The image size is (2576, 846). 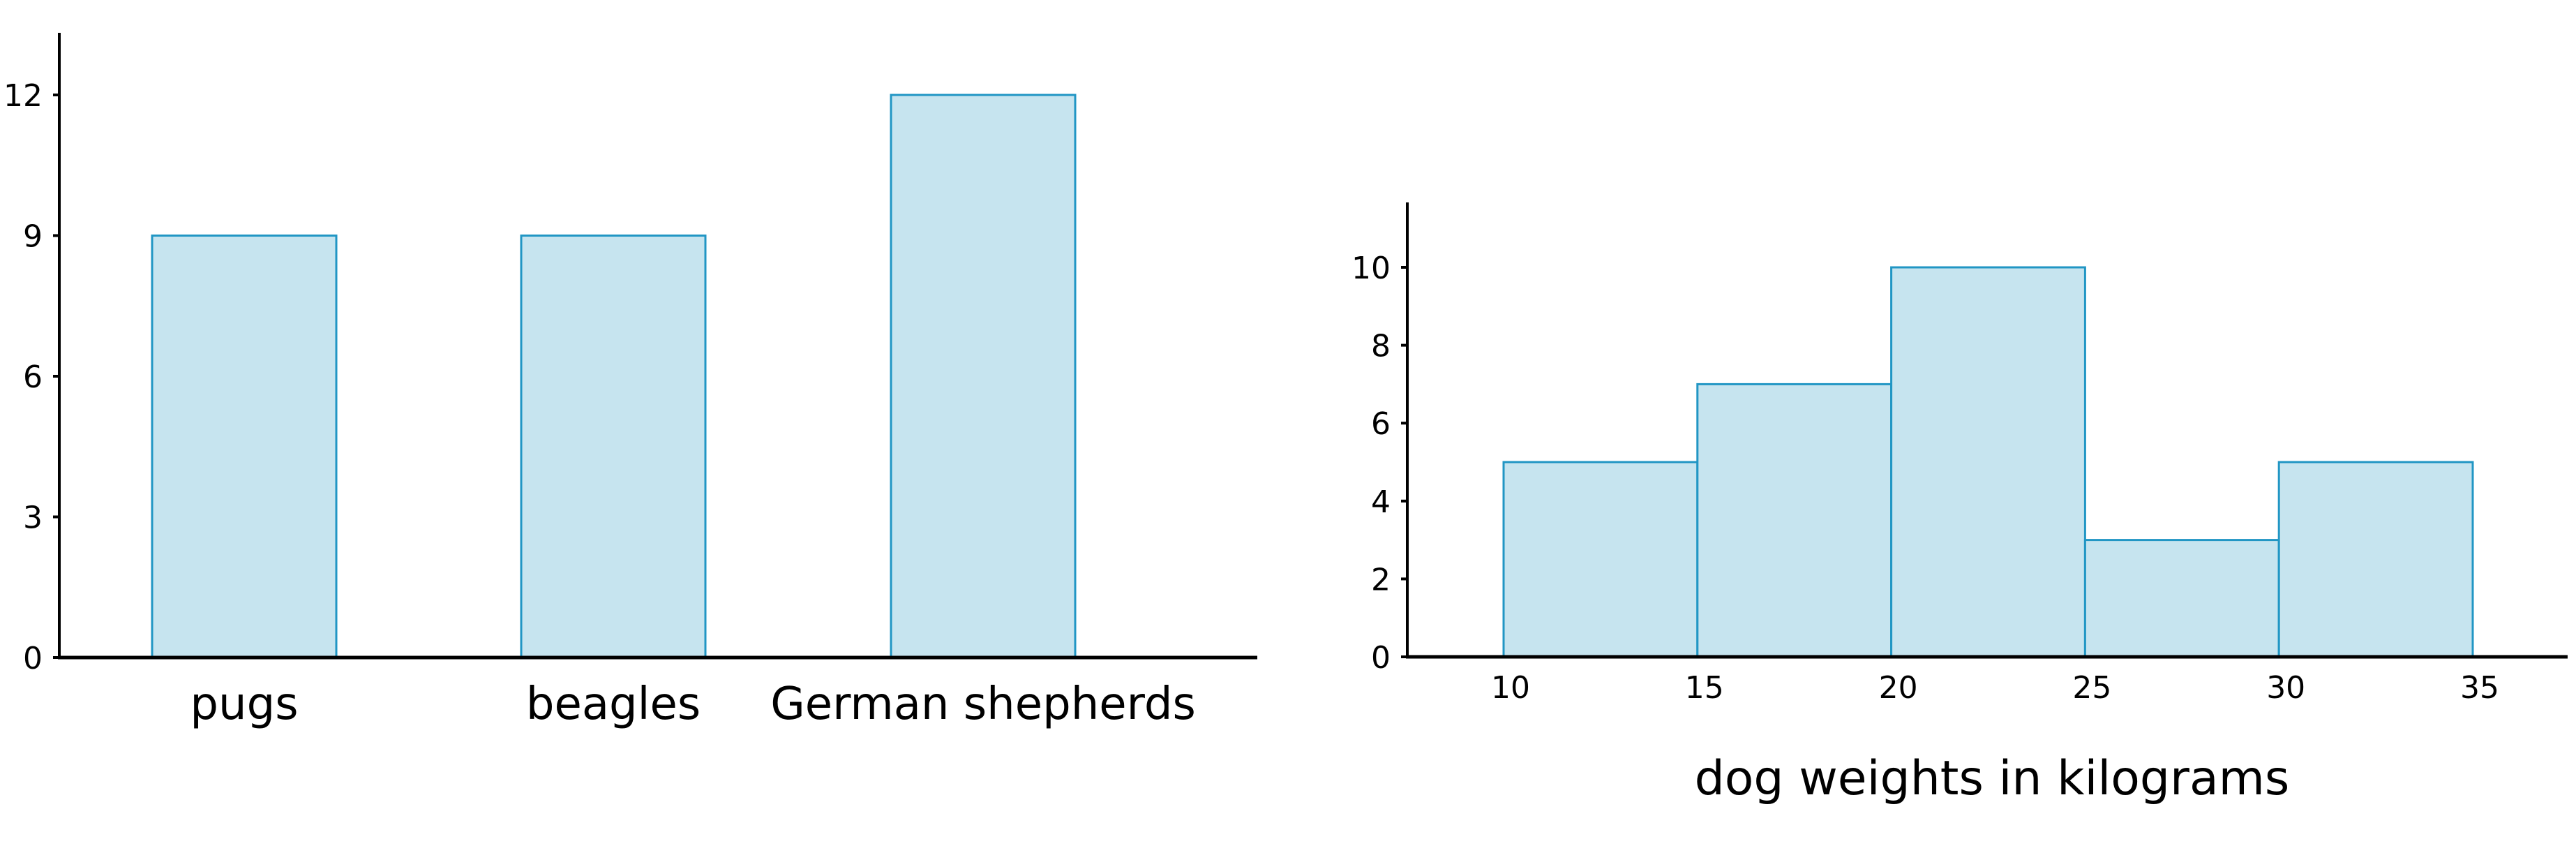 What do you see at coordinates (983, 704) in the screenshot?
I see `category-label: German shepherds` at bounding box center [983, 704].